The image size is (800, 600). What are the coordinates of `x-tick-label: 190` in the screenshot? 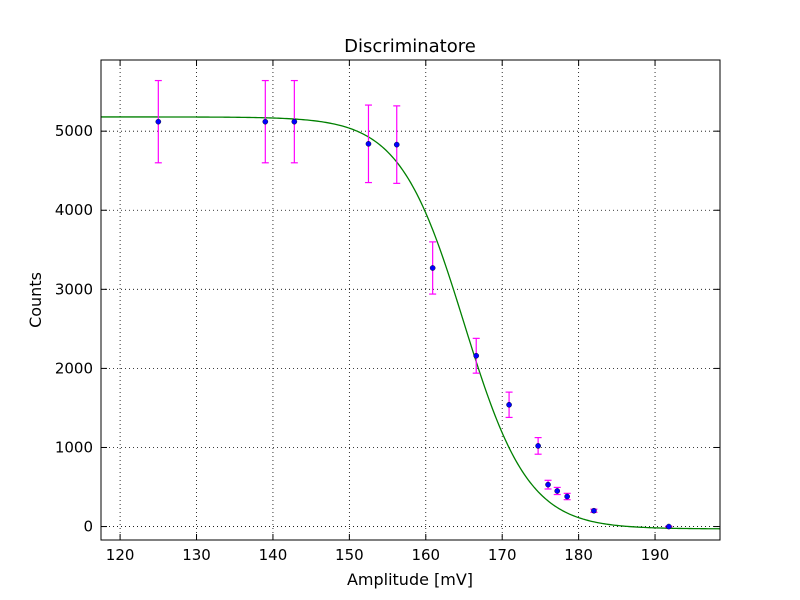 It's located at (655, 555).